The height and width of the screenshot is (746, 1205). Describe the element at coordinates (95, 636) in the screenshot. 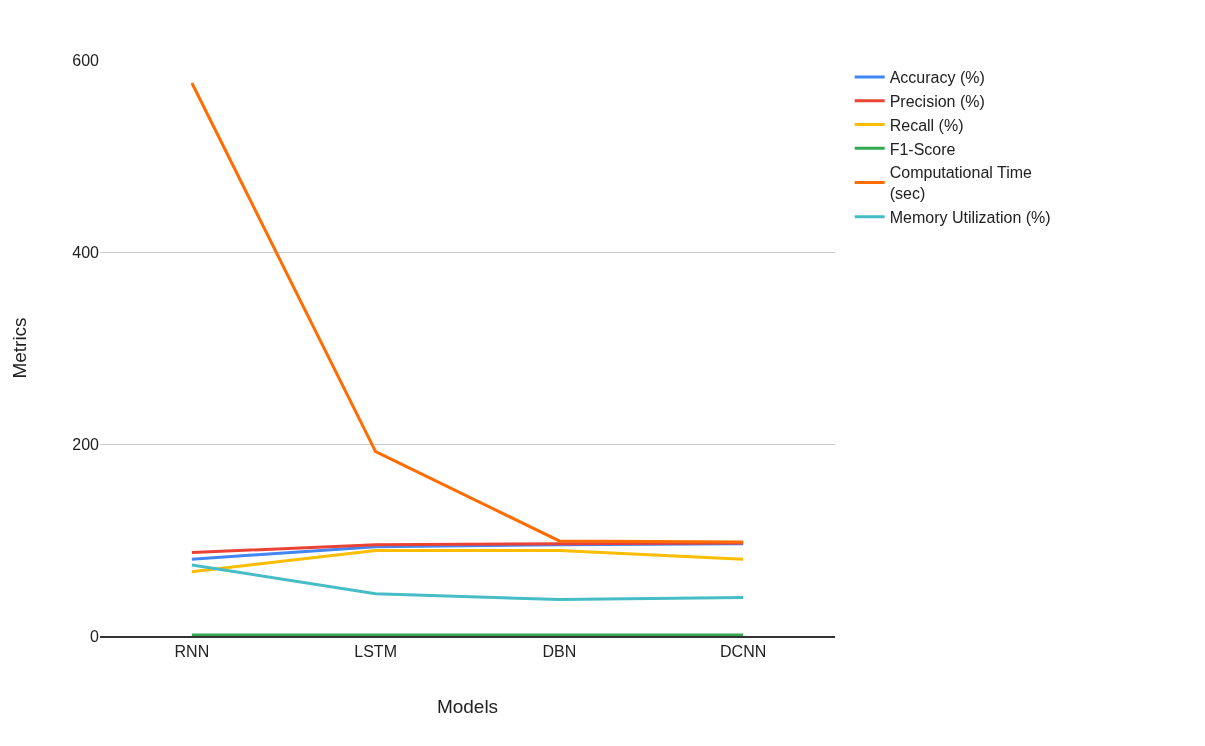

I see `y-tick-label: 0` at that location.